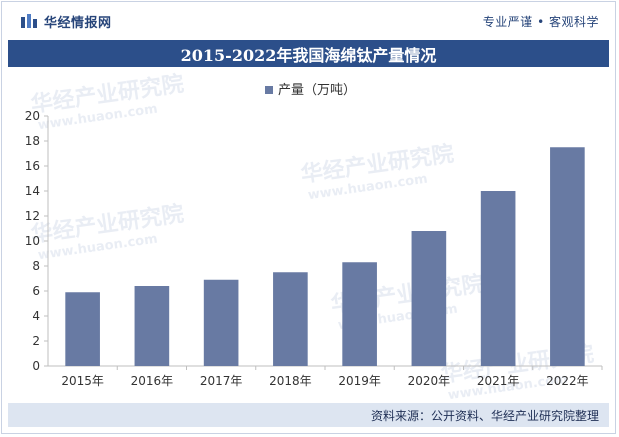  I want to click on slogan: 专业严谨 • 客观科学, so click(540, 21).